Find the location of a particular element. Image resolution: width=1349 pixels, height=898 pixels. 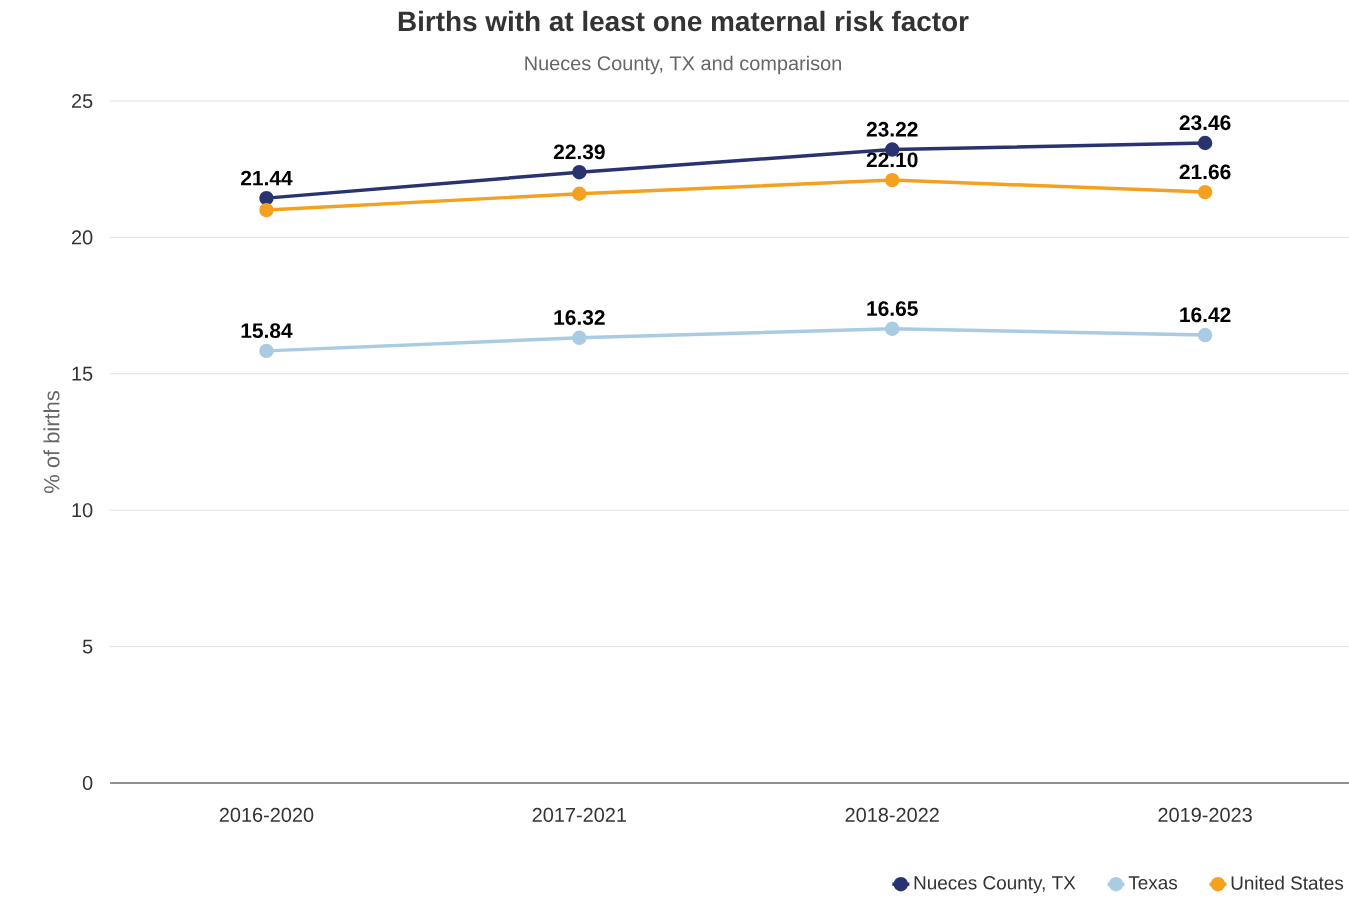

x-tick-label: 2017-2021 is located at coordinates (579, 814).